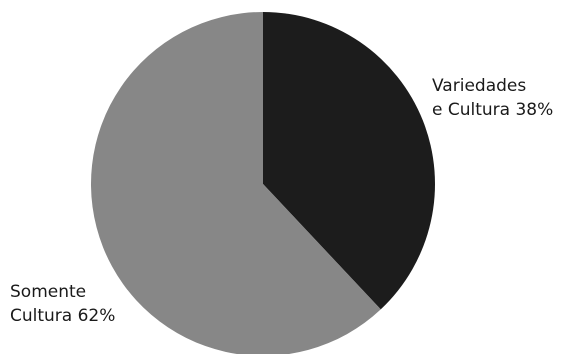 Image resolution: width=578 pixels, height=354 pixels. I want to click on slice-label-somente-cultura-line-1: Somente, so click(48, 292).